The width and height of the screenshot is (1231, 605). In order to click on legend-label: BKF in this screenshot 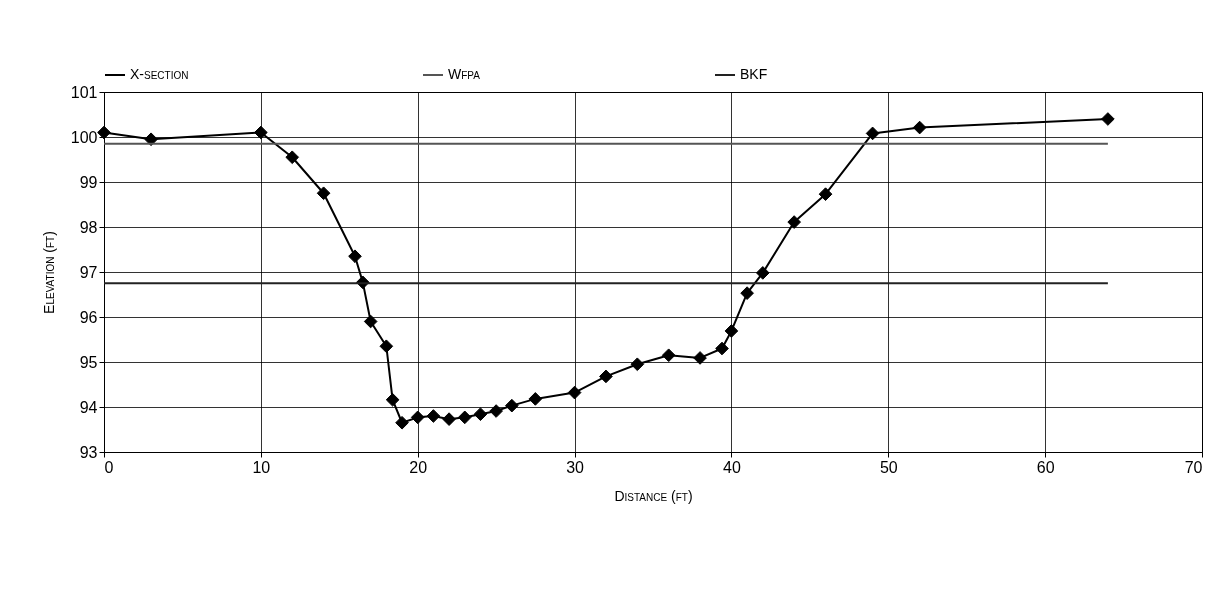, I will do `click(754, 74)`.